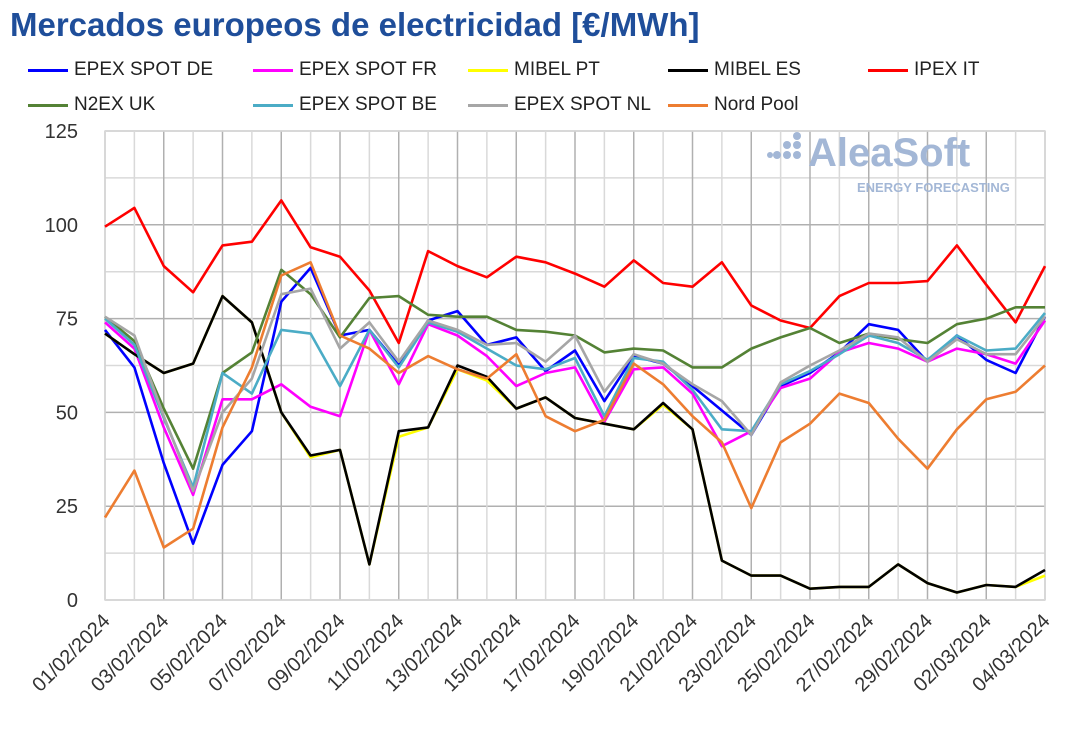  What do you see at coordinates (67, 507) in the screenshot?
I see `y-tick-label: 25` at bounding box center [67, 507].